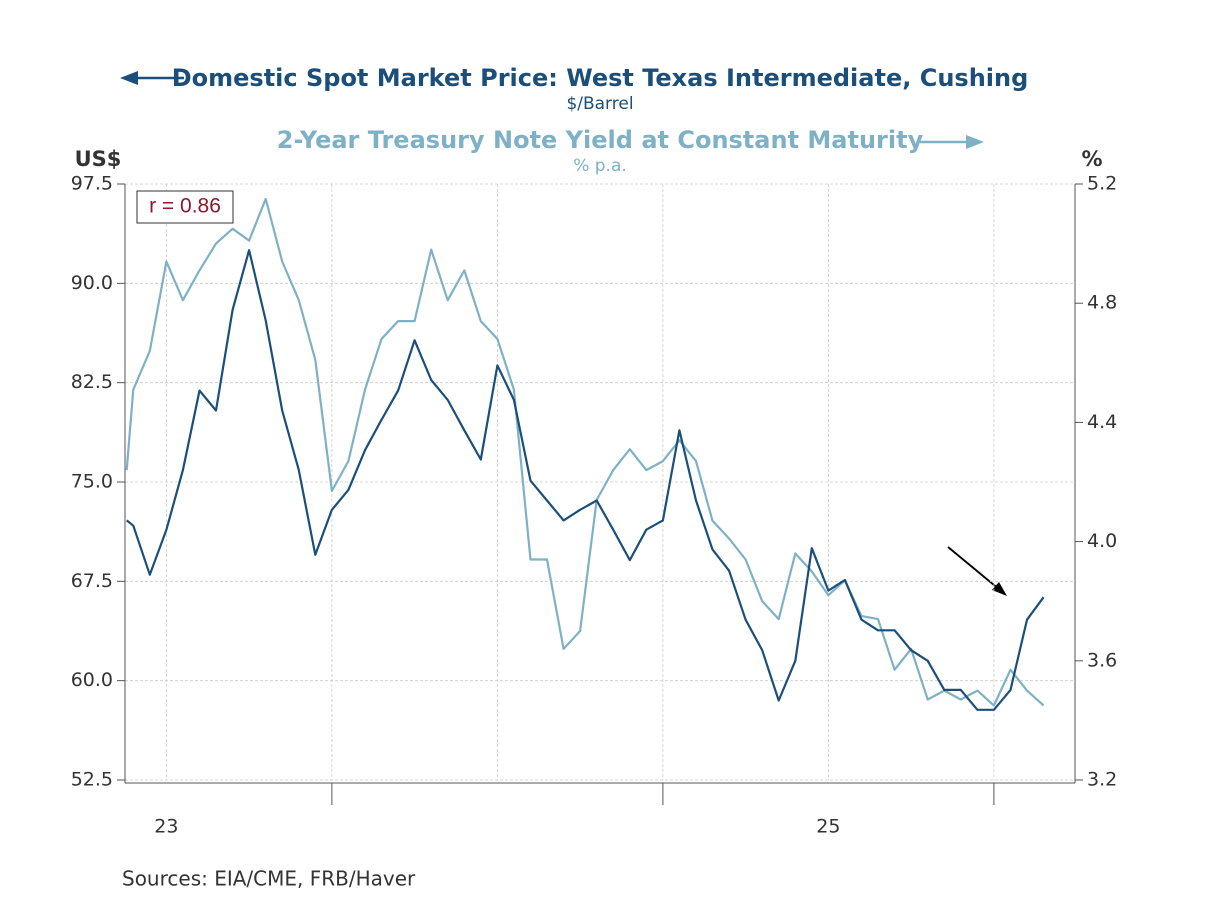 The width and height of the screenshot is (1208, 906). I want to click on y-tick-label: 97.5, so click(92, 184).